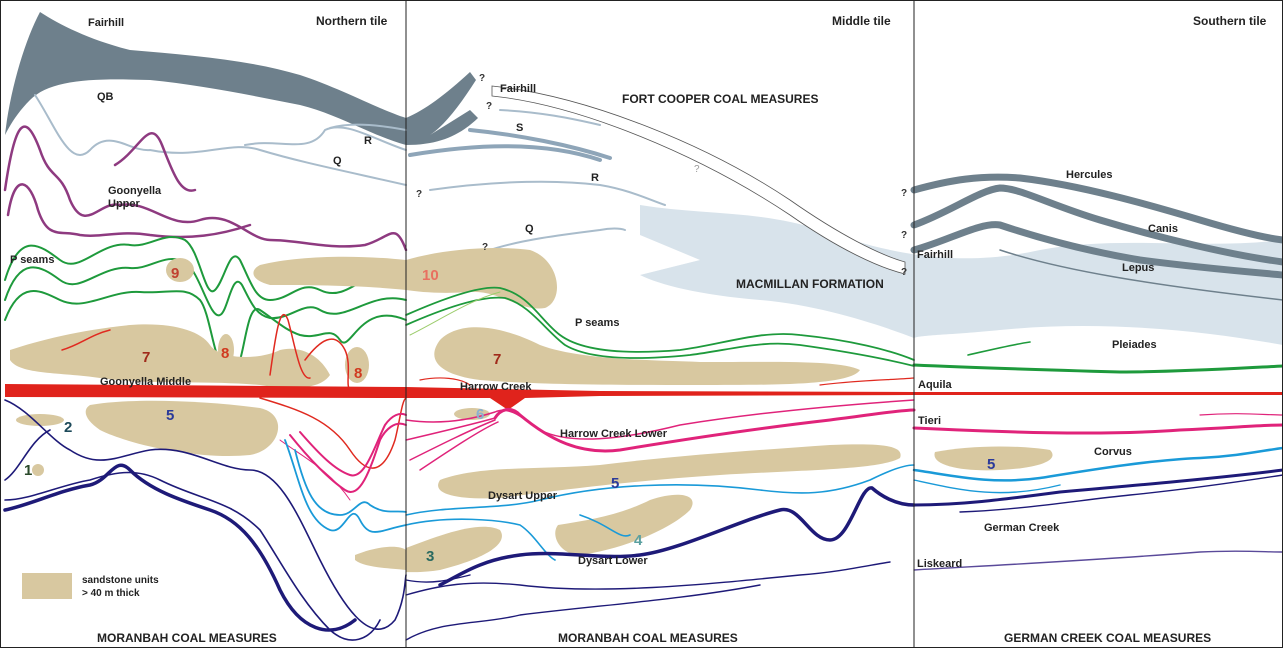 This screenshot has width=1283, height=648. I want to click on tile-title: Northern tile, so click(352, 21).